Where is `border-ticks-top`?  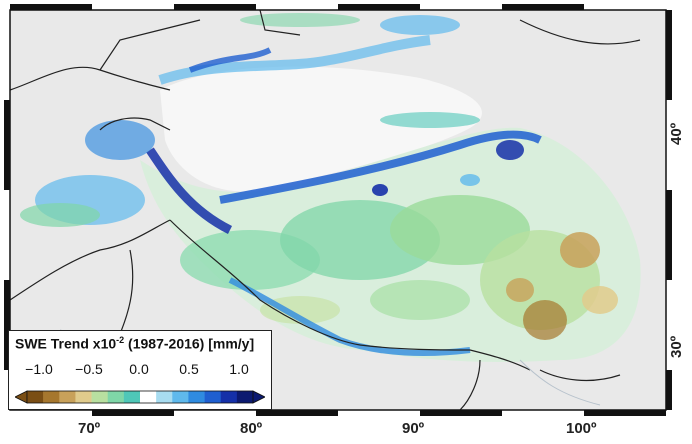
border-ticks-top is located at coordinates (297, 7).